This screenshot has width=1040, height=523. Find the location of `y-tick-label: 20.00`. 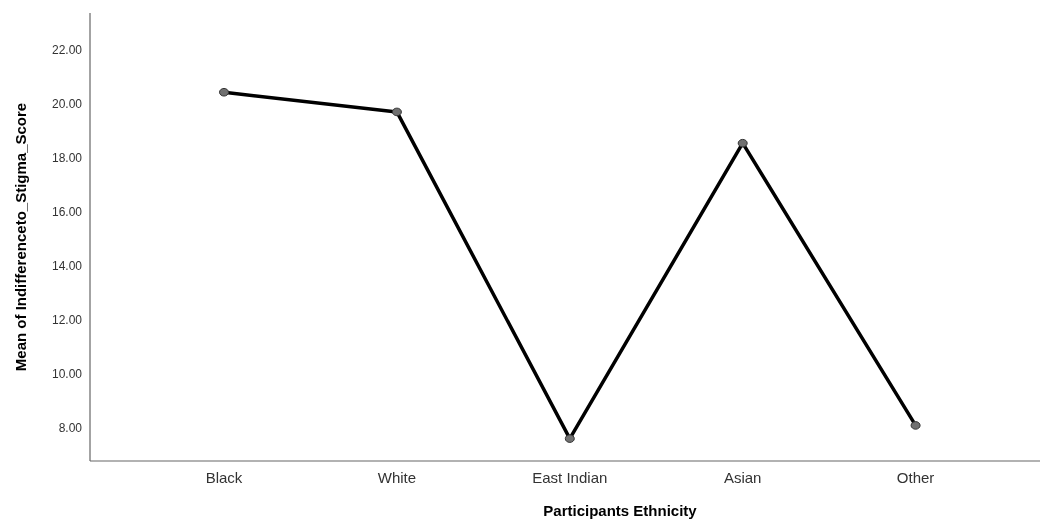

y-tick-label: 20.00 is located at coordinates (67, 104).